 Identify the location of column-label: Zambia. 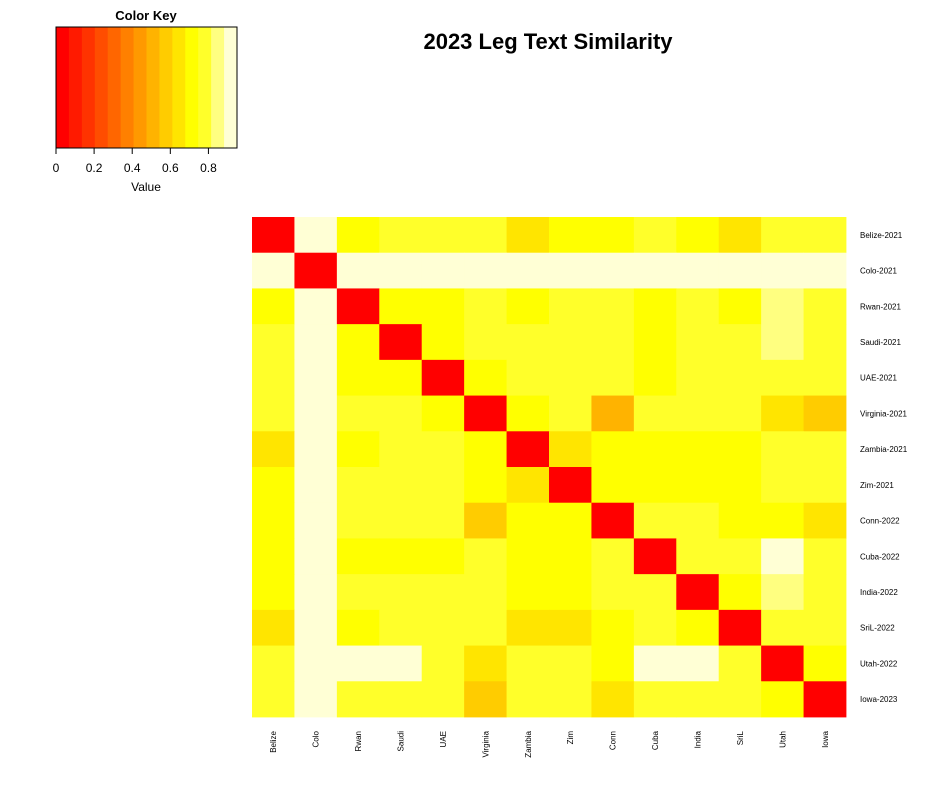
(528, 743).